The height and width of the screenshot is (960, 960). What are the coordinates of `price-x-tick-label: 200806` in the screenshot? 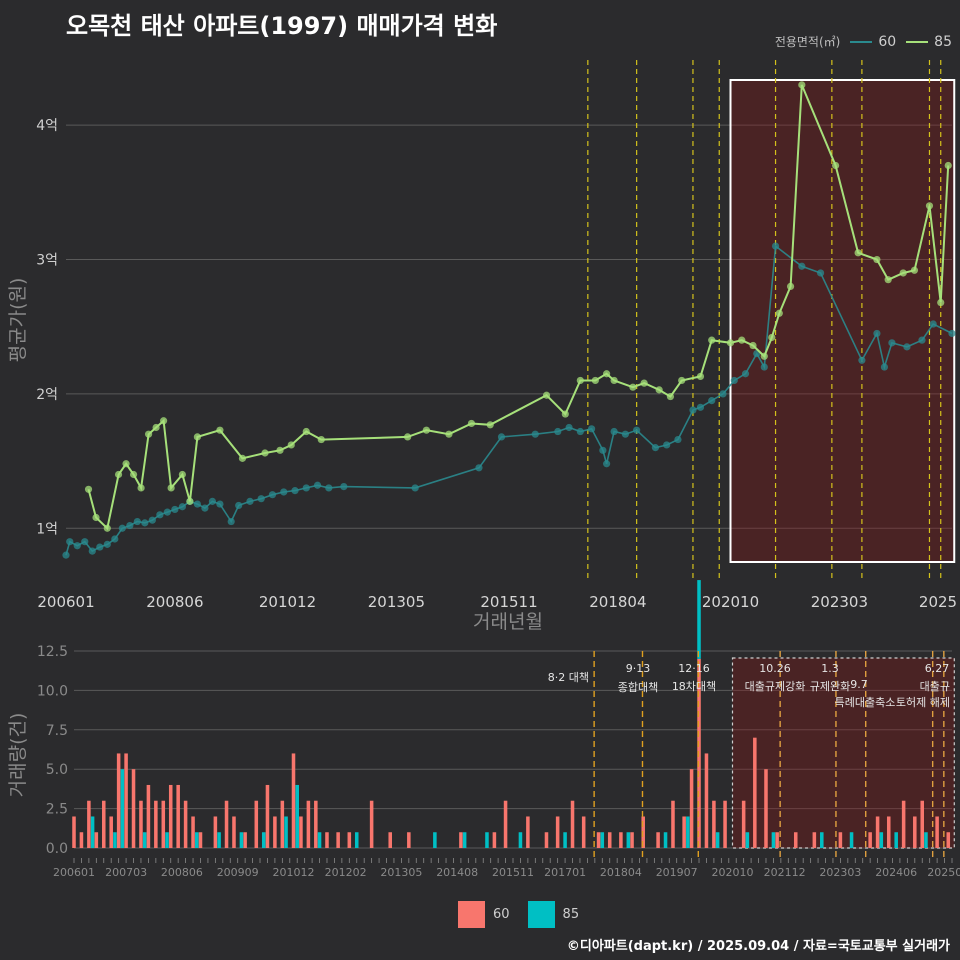 It's located at (174, 602).